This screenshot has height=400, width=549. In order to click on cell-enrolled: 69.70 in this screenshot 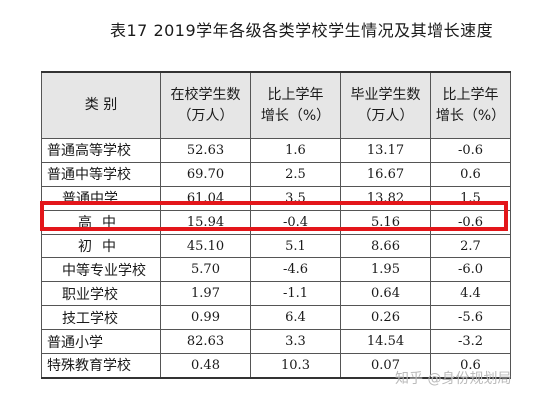, I will do `click(205, 174)`.